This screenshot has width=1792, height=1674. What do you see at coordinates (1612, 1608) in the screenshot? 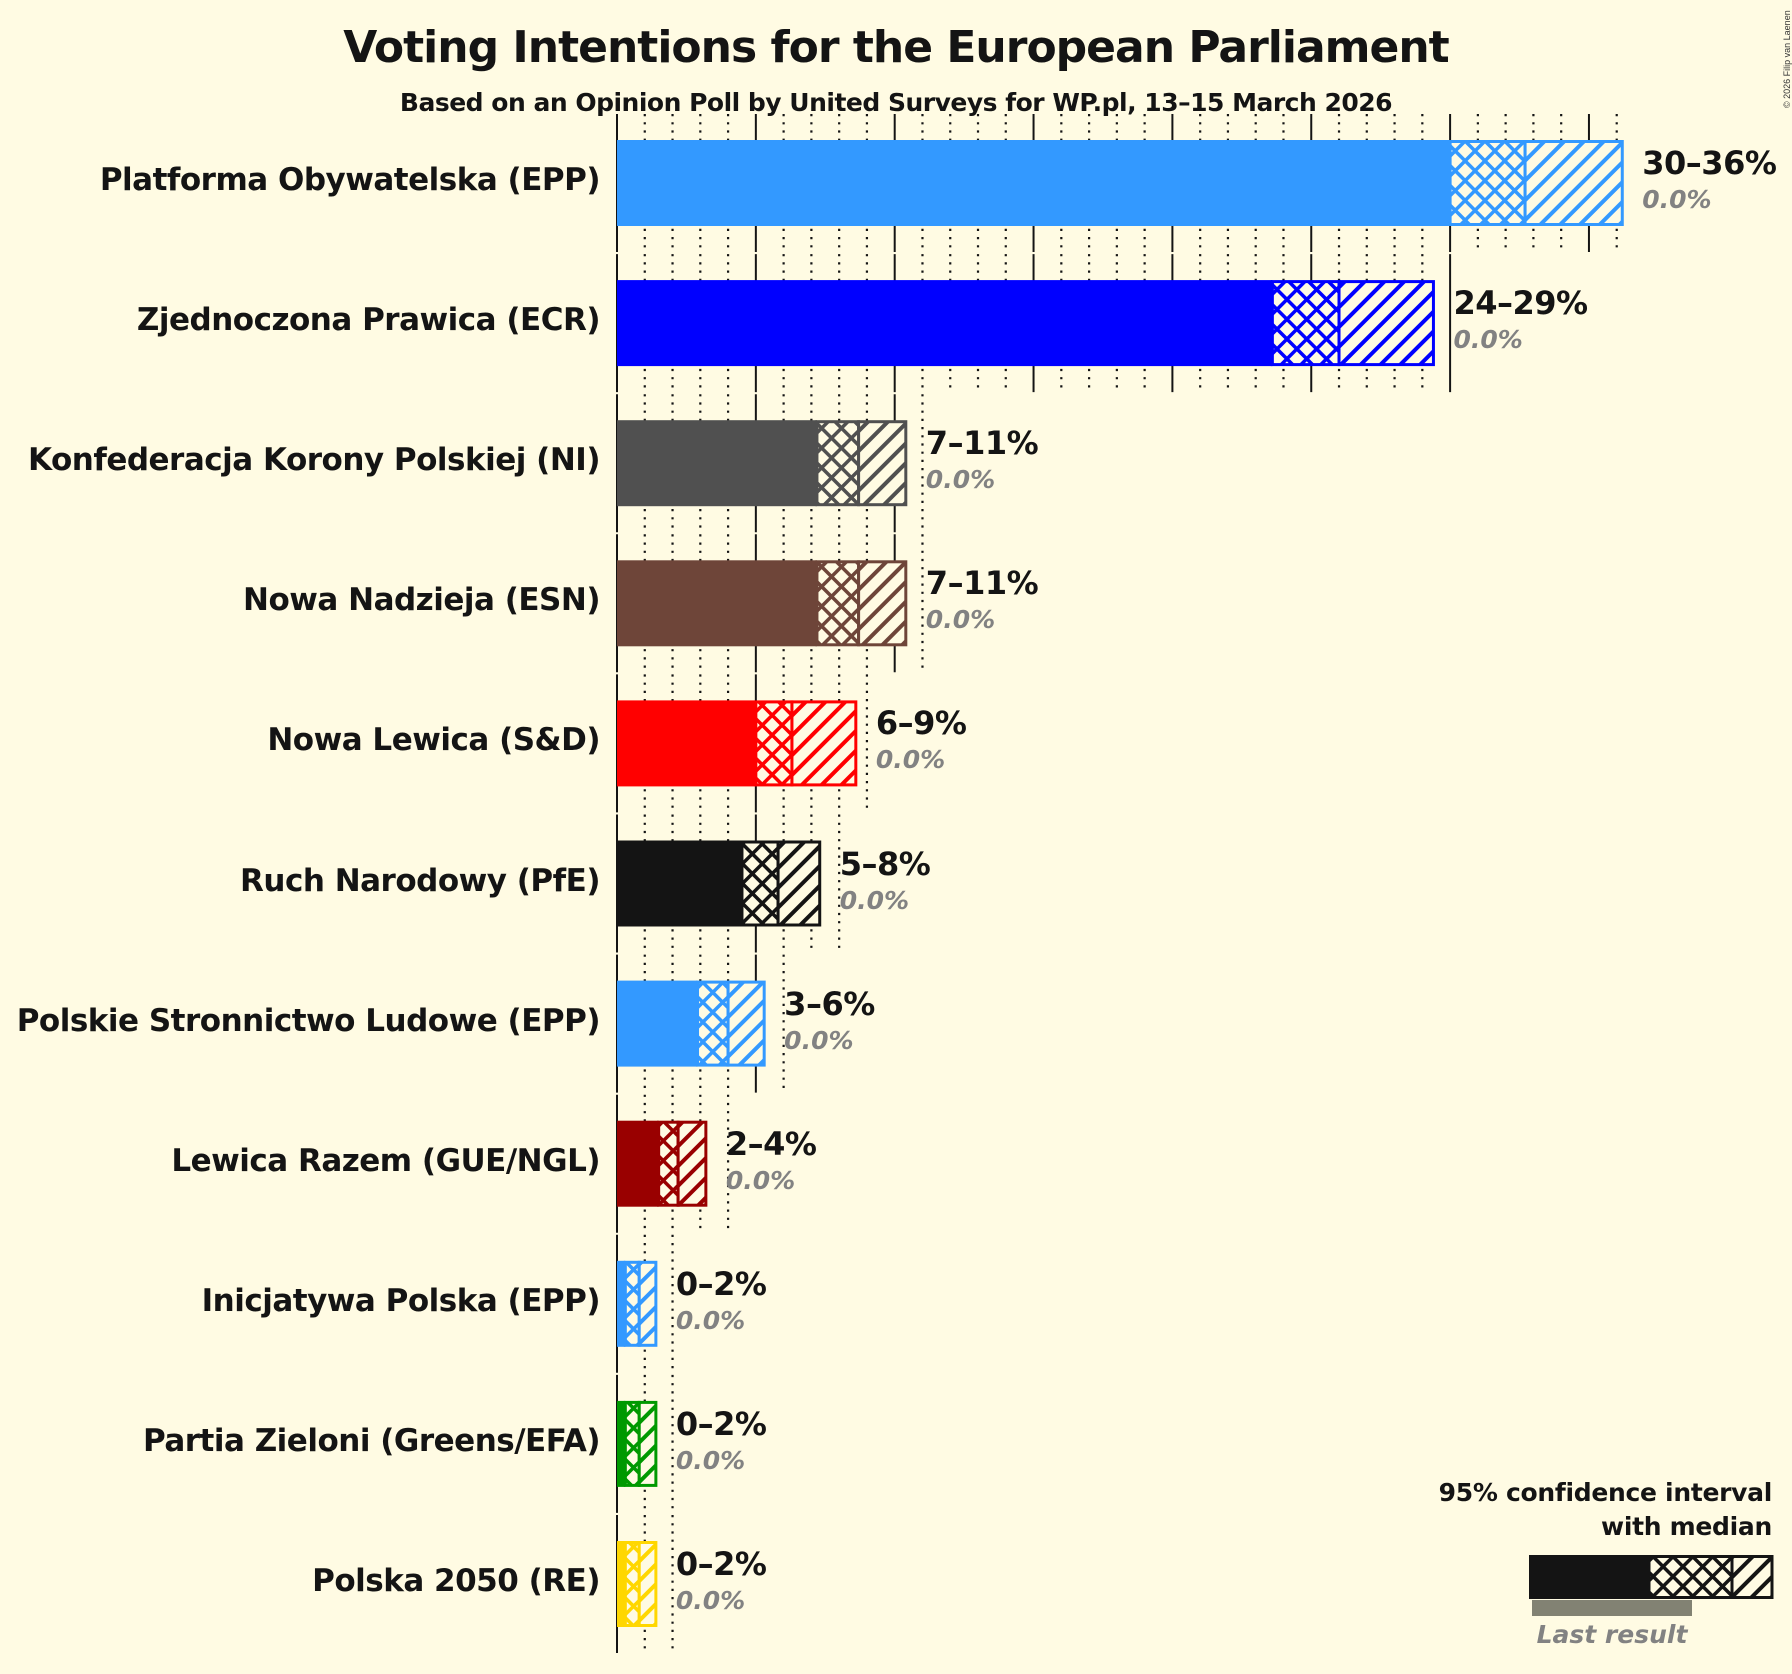
I see `legend-last-result-bar` at bounding box center [1612, 1608].